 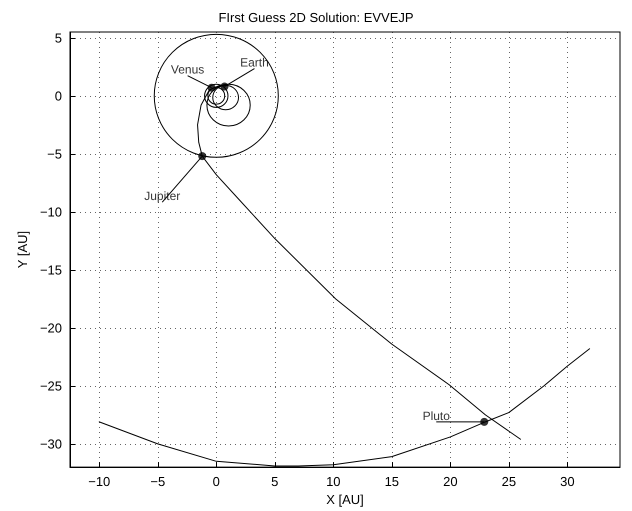 I want to click on x-tick-label: 30, so click(x=567, y=482).